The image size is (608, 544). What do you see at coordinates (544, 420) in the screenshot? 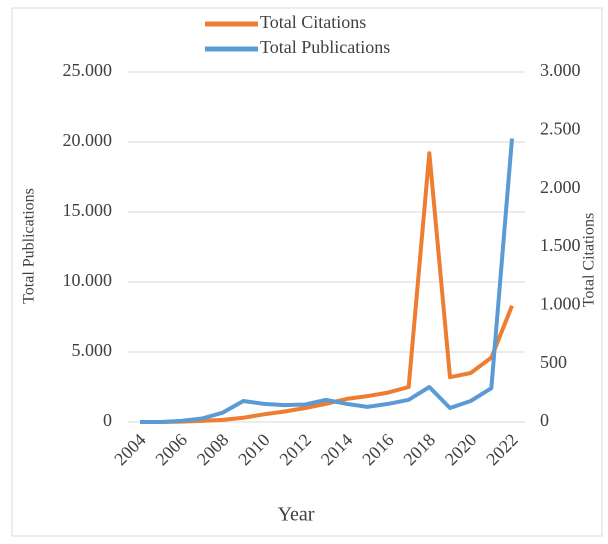
I see `y2-tick-label: 0` at bounding box center [544, 420].